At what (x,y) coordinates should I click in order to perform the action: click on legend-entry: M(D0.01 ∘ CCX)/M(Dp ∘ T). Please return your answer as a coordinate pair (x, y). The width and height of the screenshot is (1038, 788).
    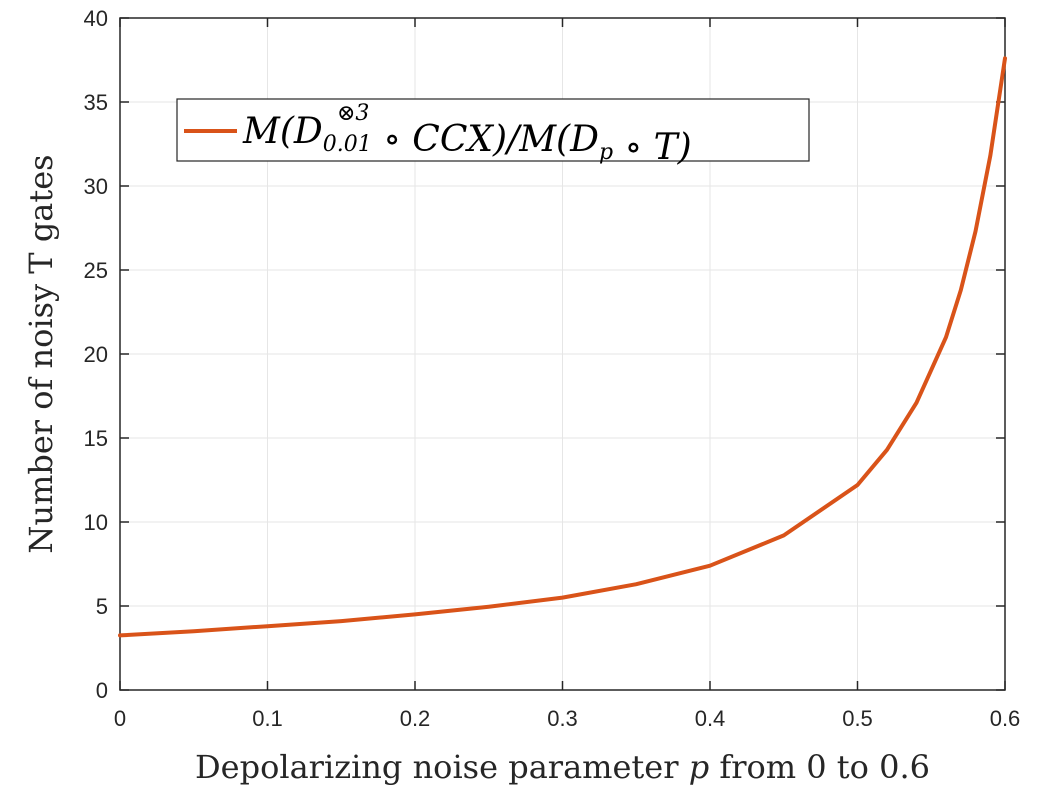
    Looking at the image, I should click on (467, 139).